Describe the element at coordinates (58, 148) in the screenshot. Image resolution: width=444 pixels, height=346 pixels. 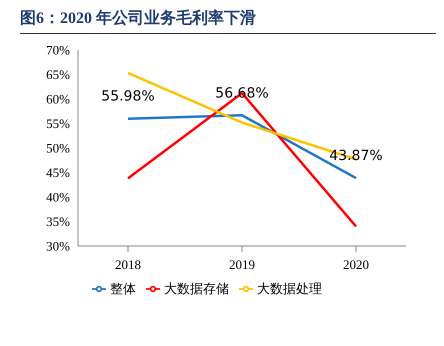
I see `y-tick-label: 50%` at that location.